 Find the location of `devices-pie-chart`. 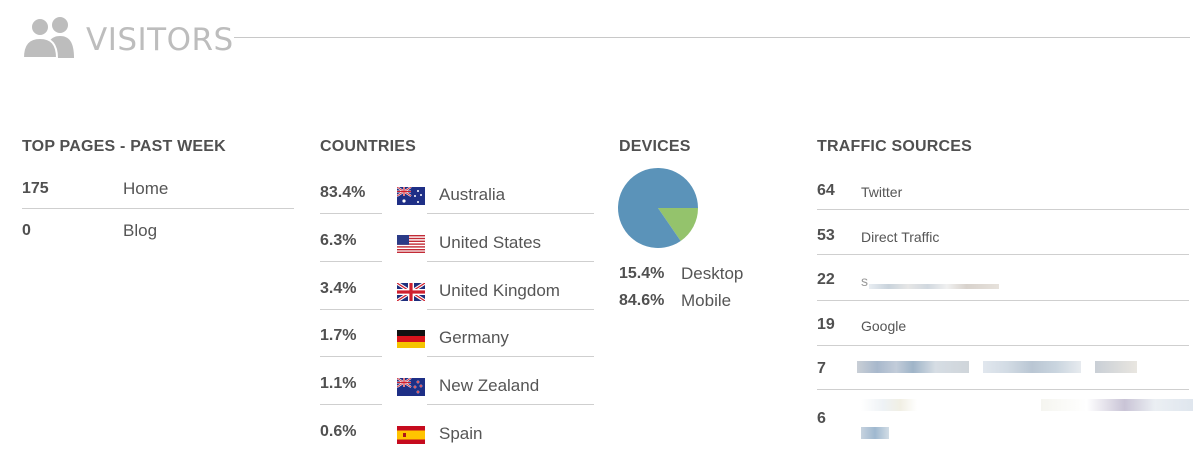

devices-pie-chart is located at coordinates (658, 208).